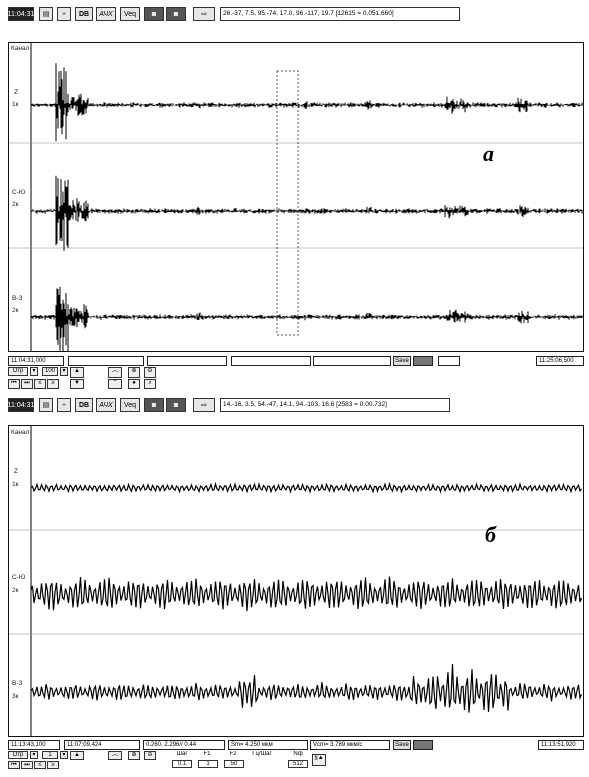  Describe the element at coordinates (208, 764) in the screenshot. I see `f1-input: 1` at that location.